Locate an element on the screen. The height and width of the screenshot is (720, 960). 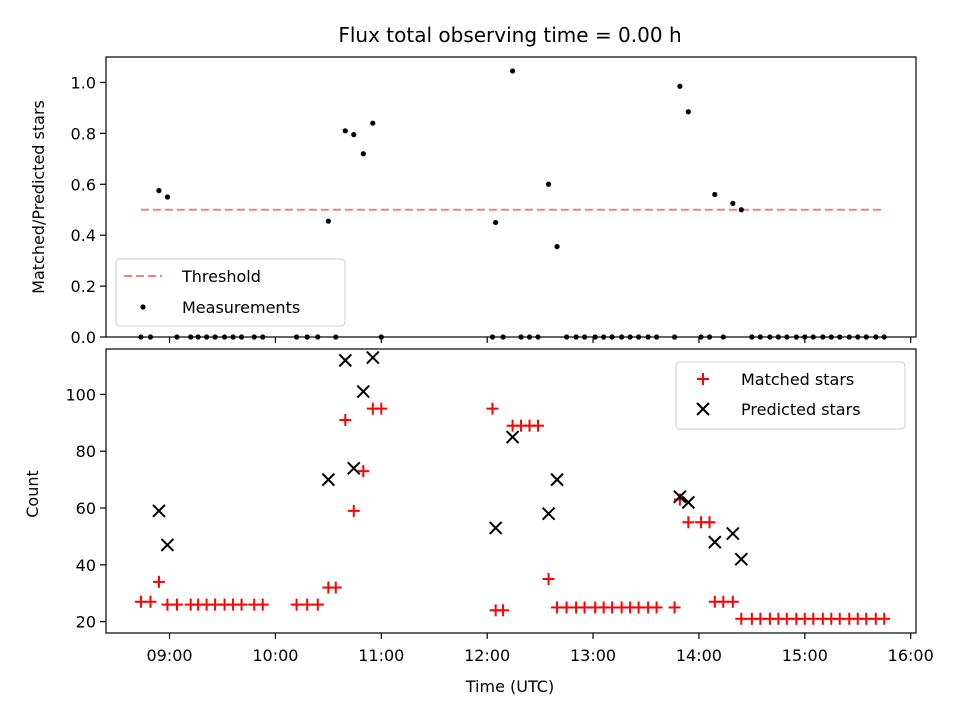
chart-title: Flux total observing time = 0.00 h is located at coordinates (509, 35).